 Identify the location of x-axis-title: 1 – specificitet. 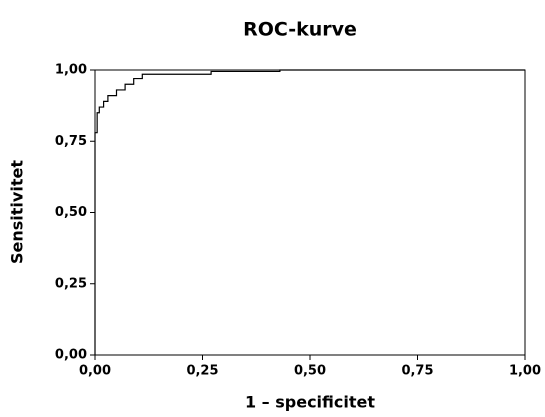
(310, 402).